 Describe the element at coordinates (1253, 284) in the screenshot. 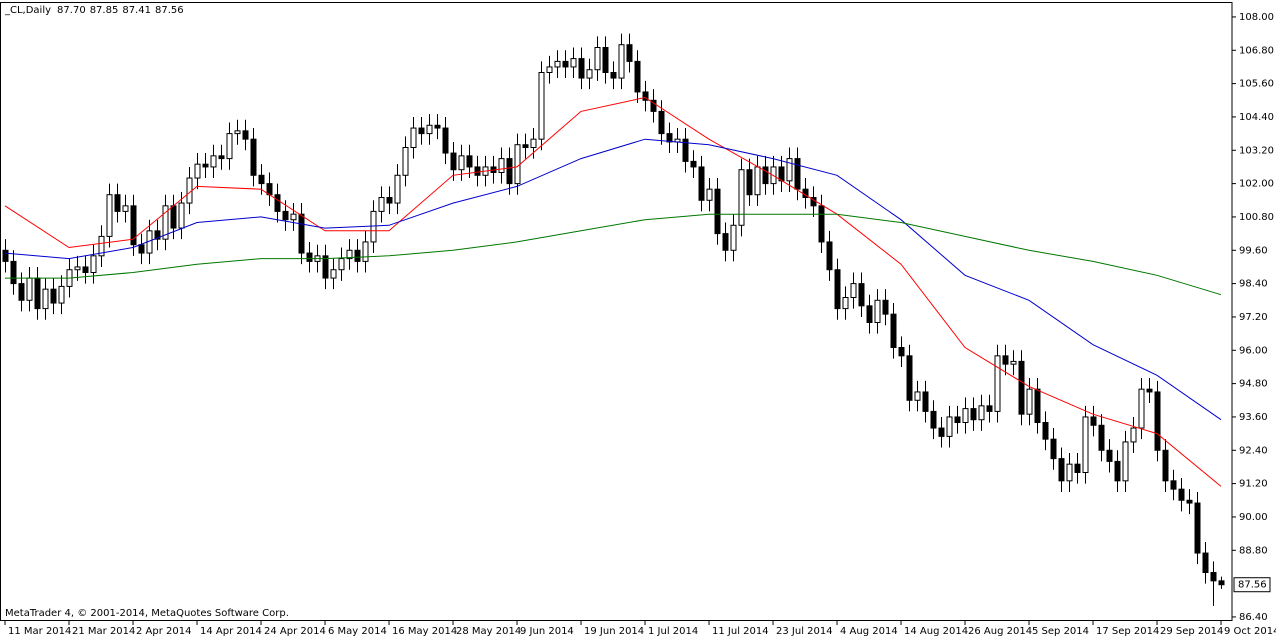

I see `y-tick-label: 98.40` at that location.